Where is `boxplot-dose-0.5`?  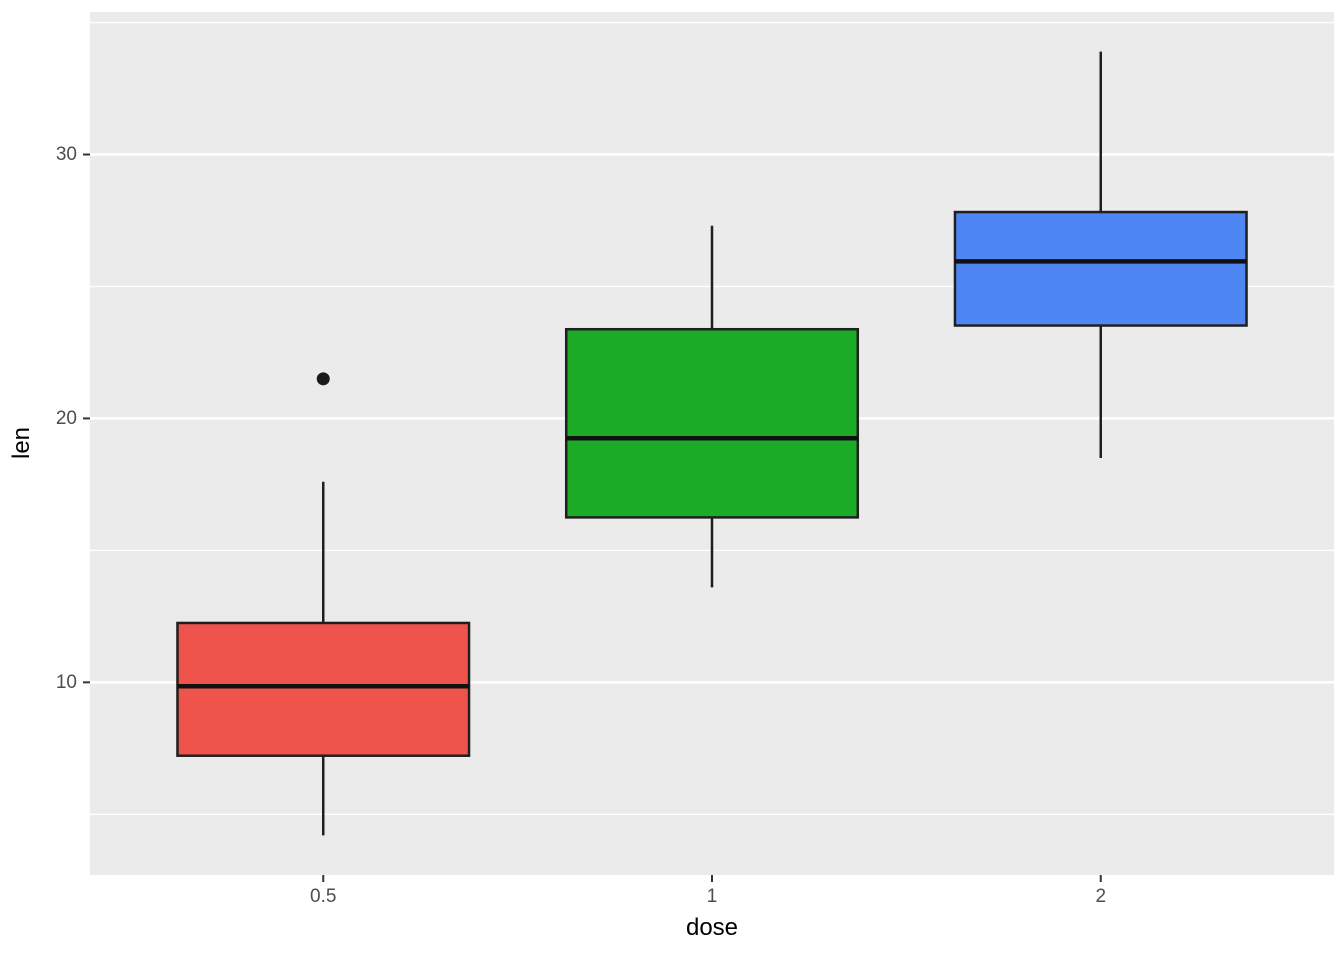 boxplot-dose-0.5 is located at coordinates (323, 604).